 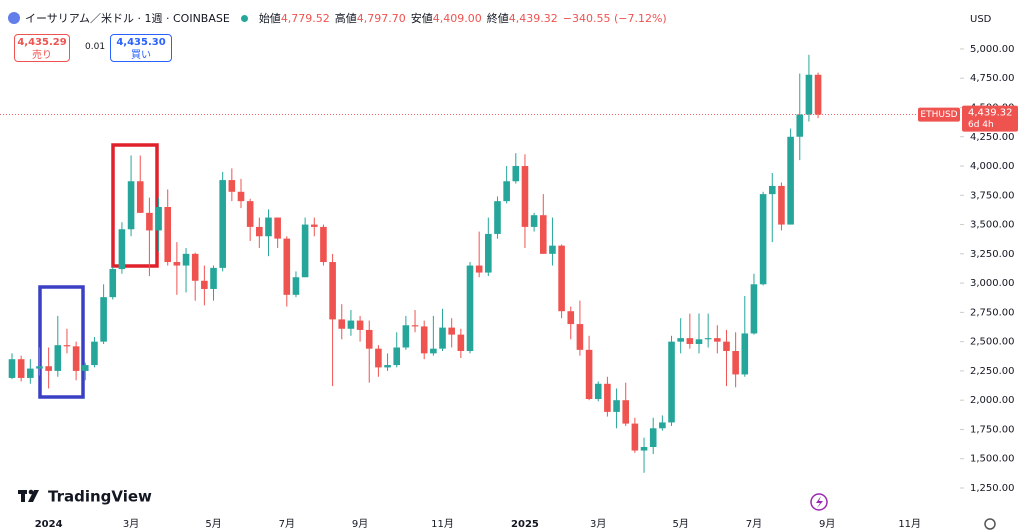 I want to click on ohlc-label: 安値, so click(x=421, y=18).